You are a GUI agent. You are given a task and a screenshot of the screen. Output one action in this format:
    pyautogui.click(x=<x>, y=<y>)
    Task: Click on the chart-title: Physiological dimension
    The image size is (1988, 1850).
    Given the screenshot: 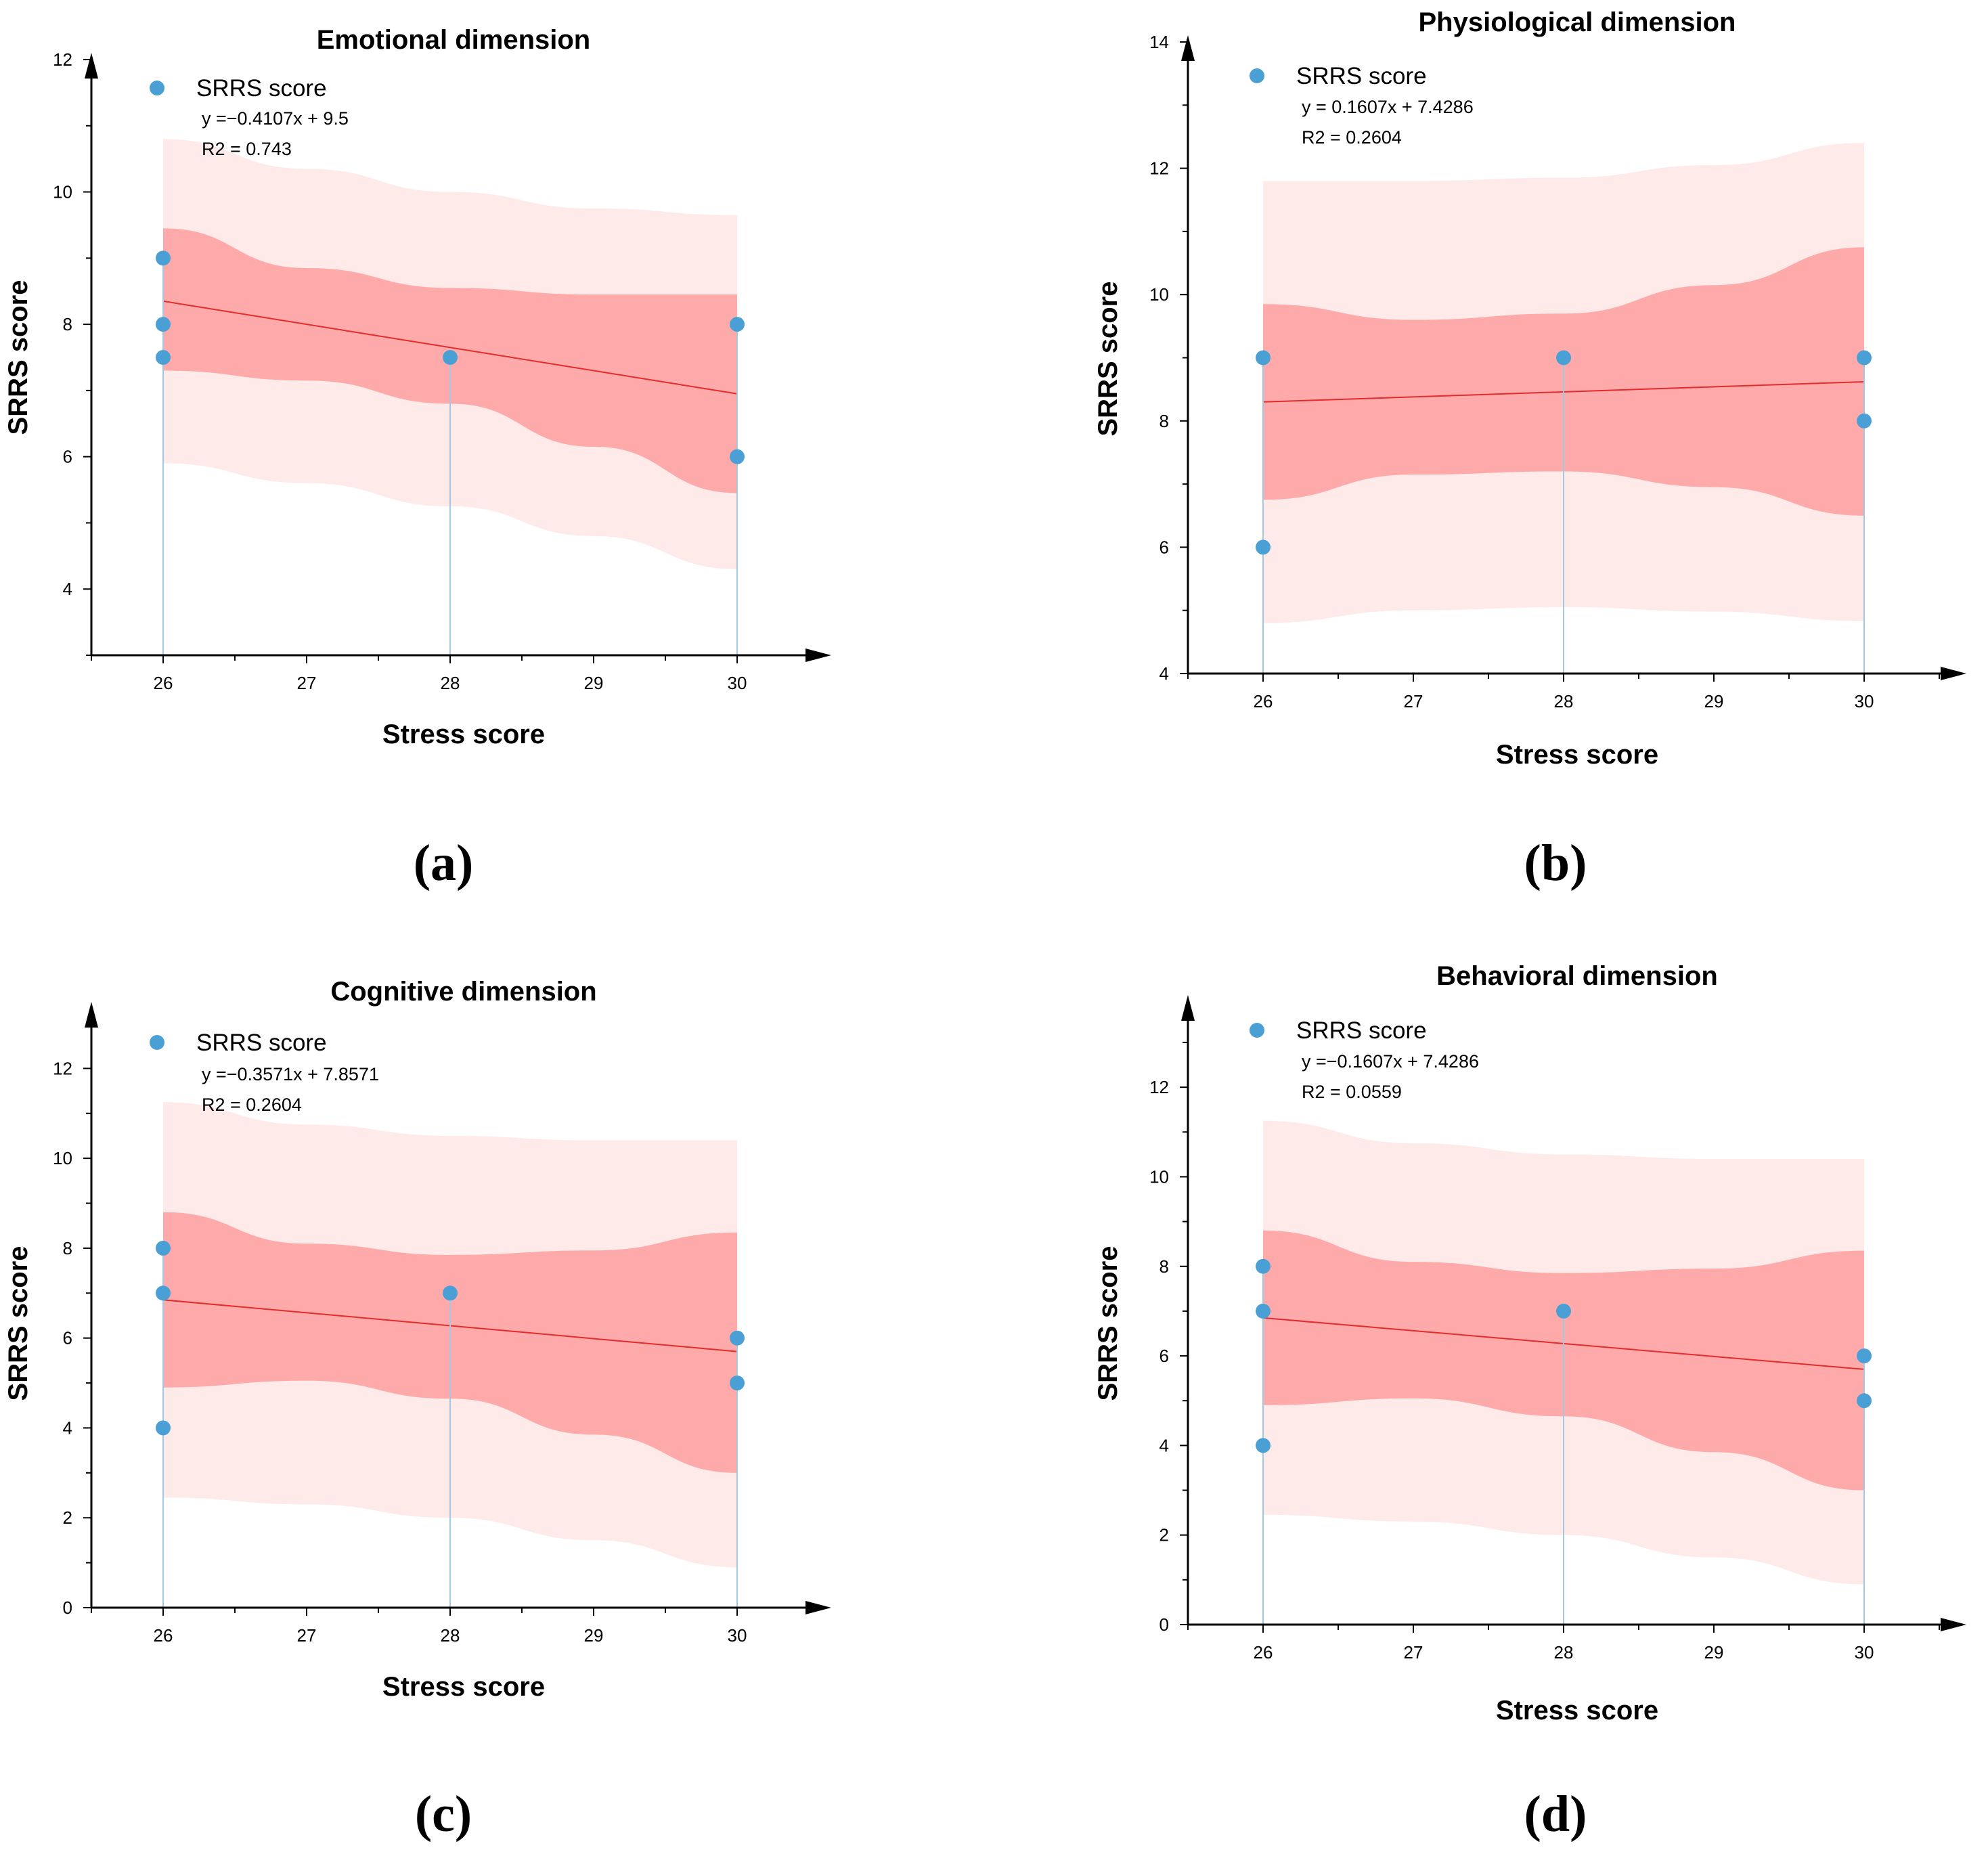 What is the action you would take?
    pyautogui.click(x=1577, y=22)
    